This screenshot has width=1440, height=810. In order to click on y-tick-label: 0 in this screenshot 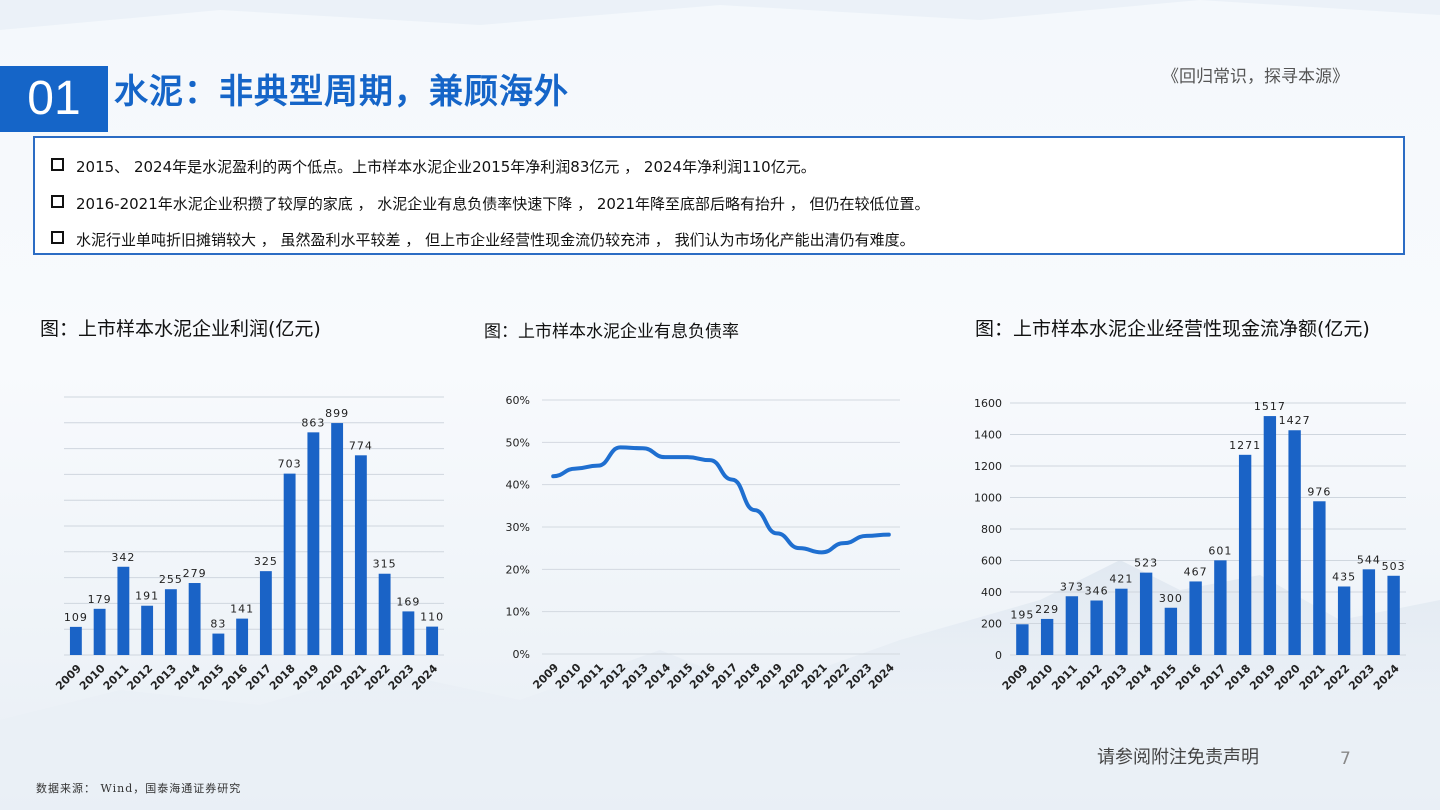, I will do `click(998, 655)`.